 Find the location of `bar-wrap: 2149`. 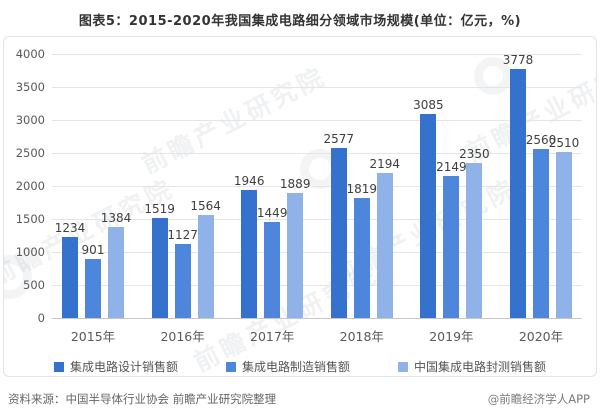

bar-wrap: 2149 is located at coordinates (451, 239).